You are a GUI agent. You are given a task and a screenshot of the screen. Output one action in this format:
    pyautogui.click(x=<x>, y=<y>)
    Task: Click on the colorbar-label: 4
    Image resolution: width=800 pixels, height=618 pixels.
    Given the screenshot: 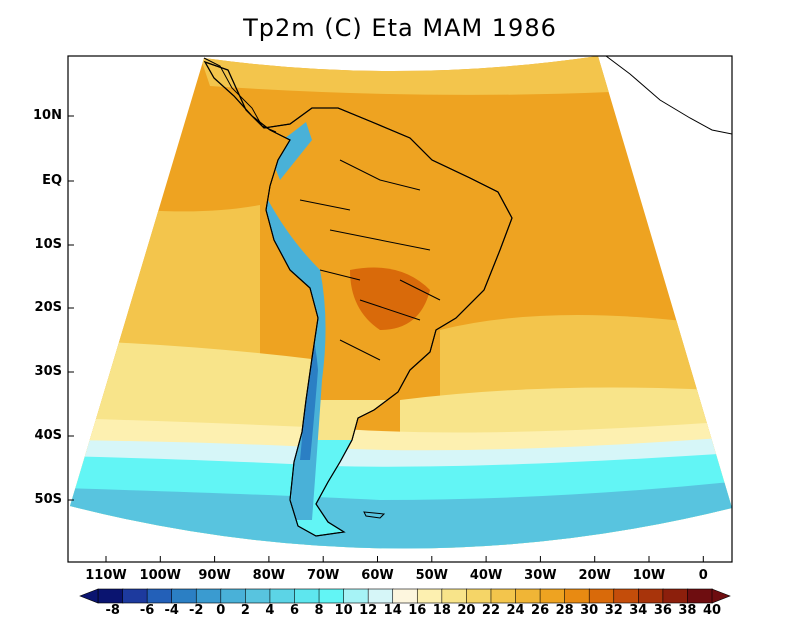 What is the action you would take?
    pyautogui.click(x=270, y=610)
    